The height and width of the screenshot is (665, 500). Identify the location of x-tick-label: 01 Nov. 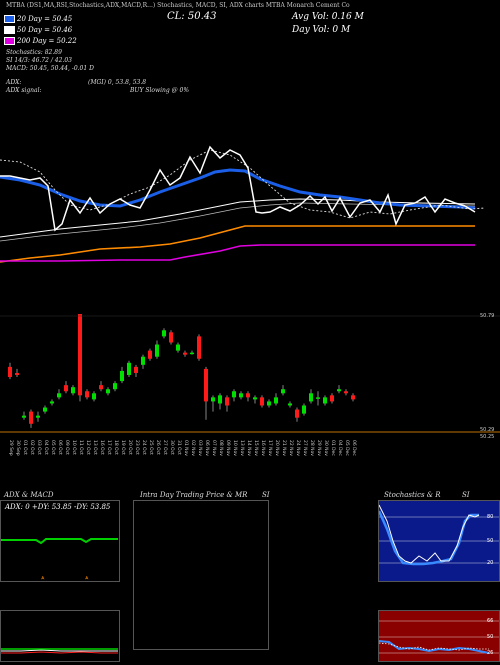
(186, 448).